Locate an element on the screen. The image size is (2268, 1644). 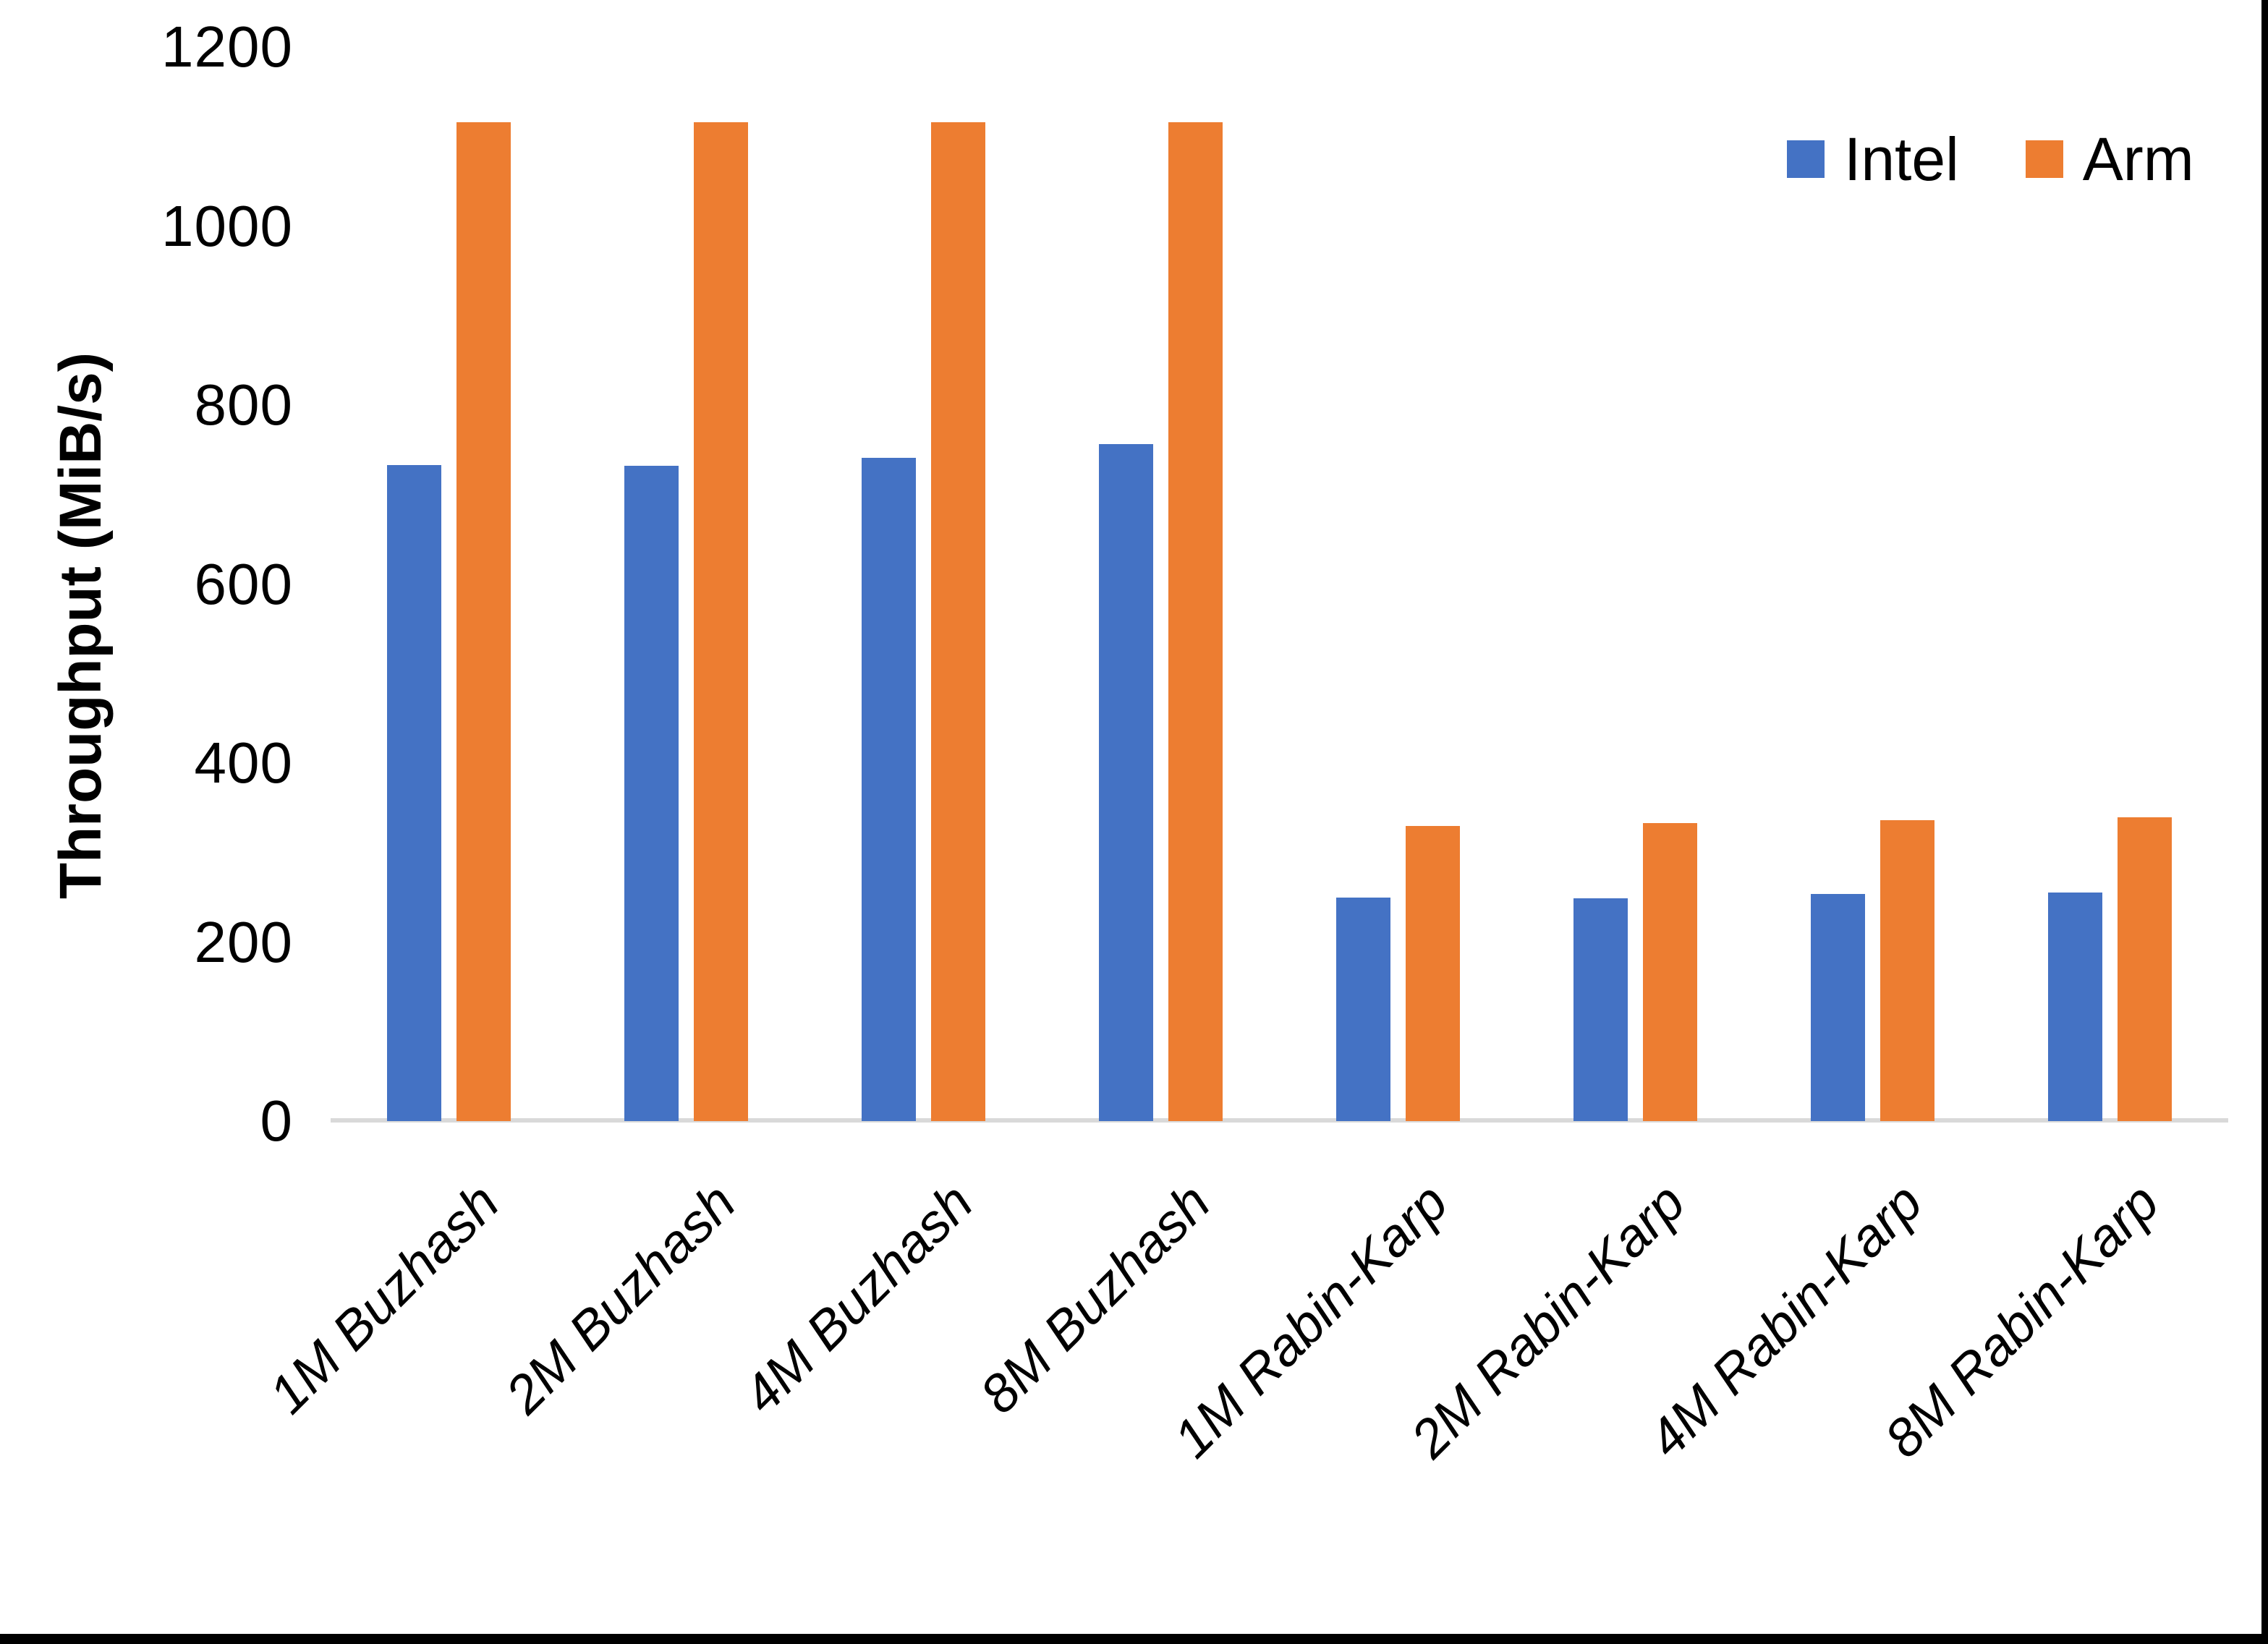
y-tick-label: 200 is located at coordinates (243, 941).